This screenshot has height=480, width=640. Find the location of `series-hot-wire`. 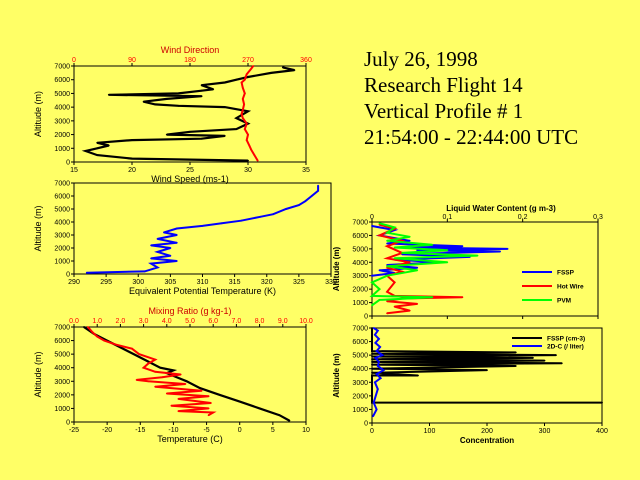

series-hot-wire is located at coordinates (420, 269).